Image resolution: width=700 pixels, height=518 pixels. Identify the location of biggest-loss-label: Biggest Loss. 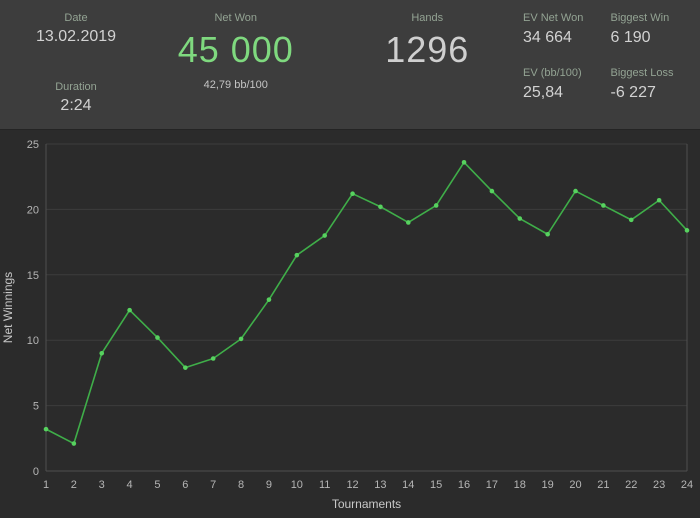
(642, 72).